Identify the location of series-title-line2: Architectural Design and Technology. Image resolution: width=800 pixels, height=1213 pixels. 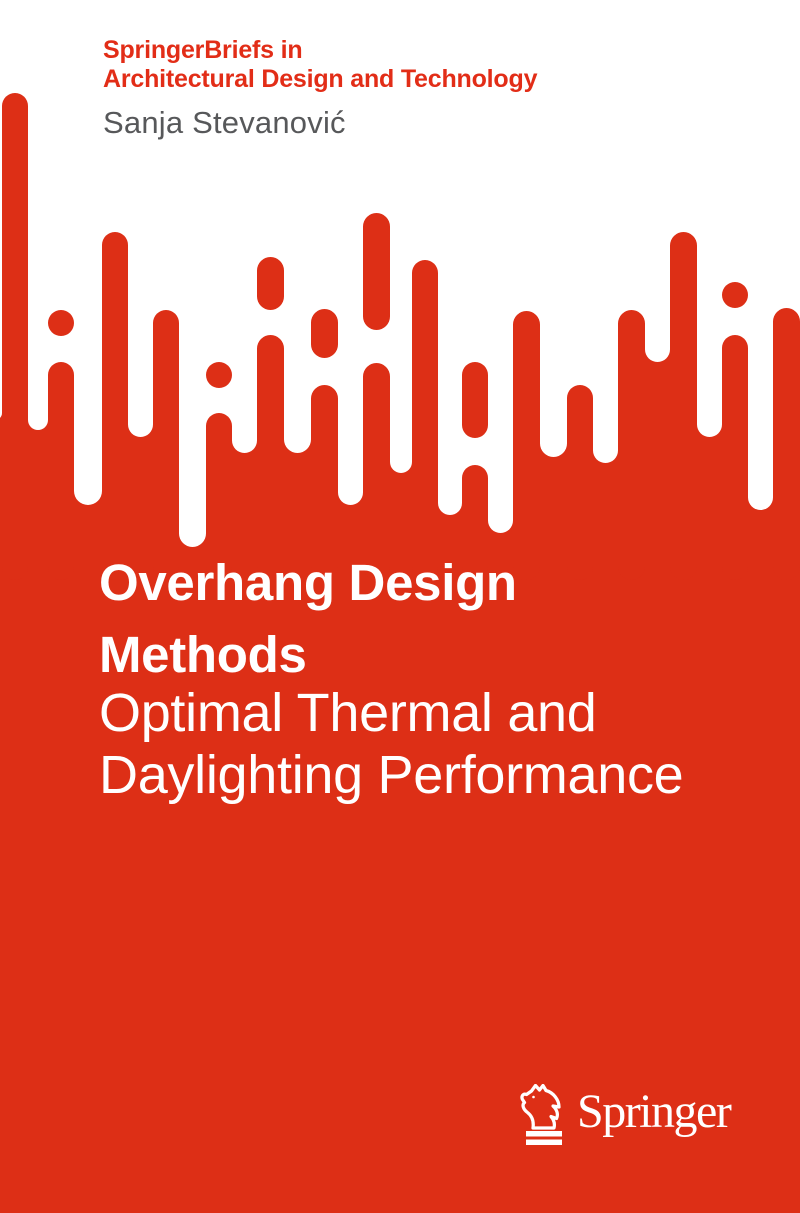
(320, 79).